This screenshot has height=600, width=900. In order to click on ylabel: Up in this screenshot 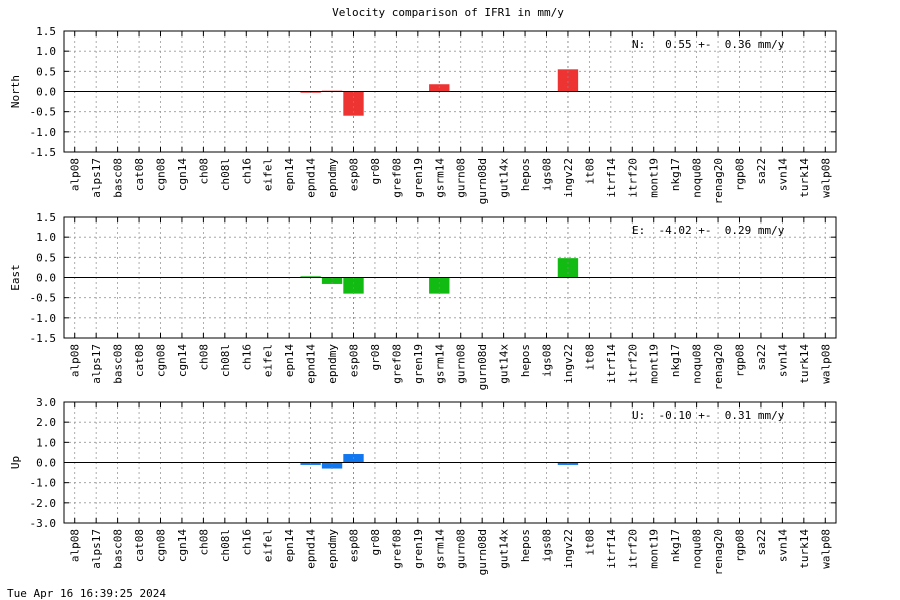, I will do `click(15, 462)`.